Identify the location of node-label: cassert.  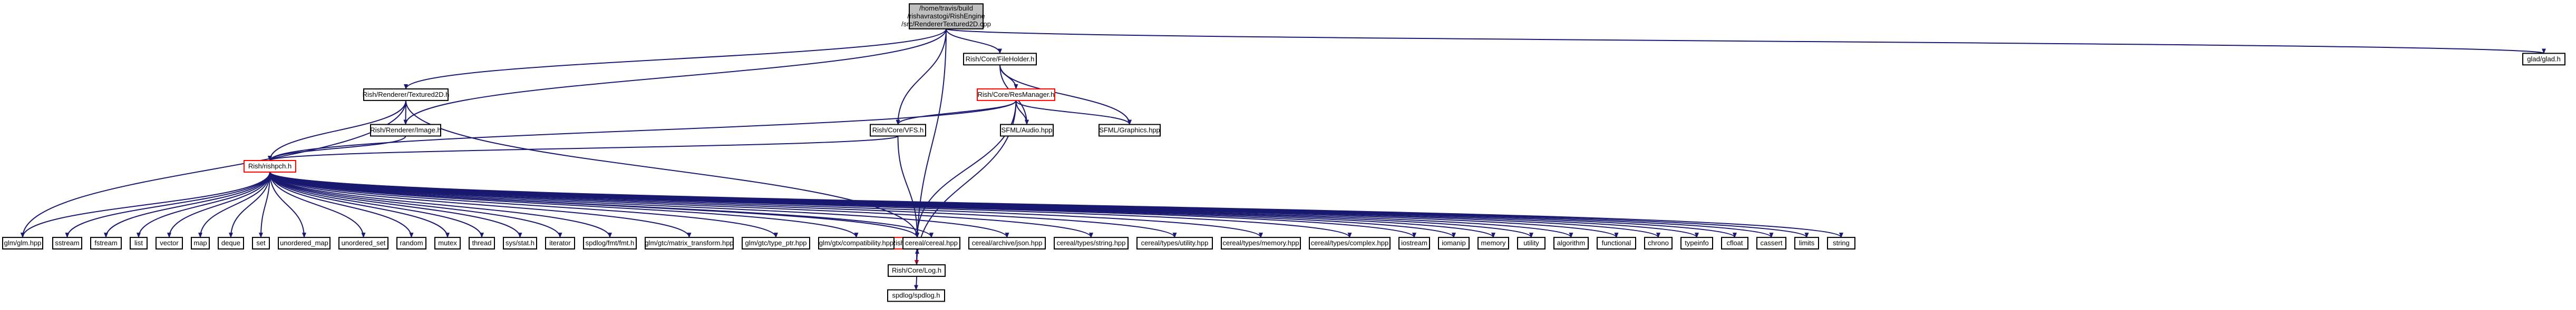
(1772, 243).